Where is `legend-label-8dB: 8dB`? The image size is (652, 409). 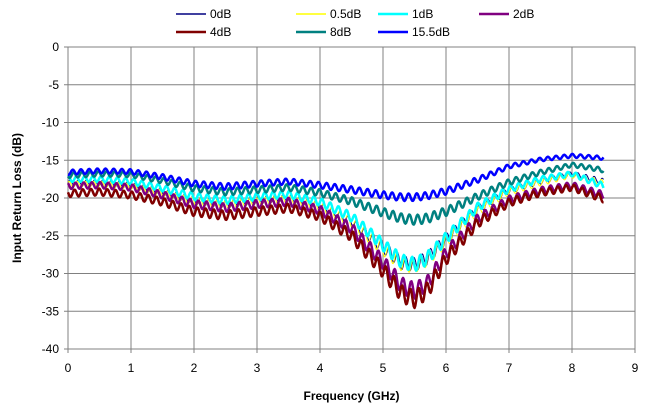 legend-label-8dB: 8dB is located at coordinates (340, 32).